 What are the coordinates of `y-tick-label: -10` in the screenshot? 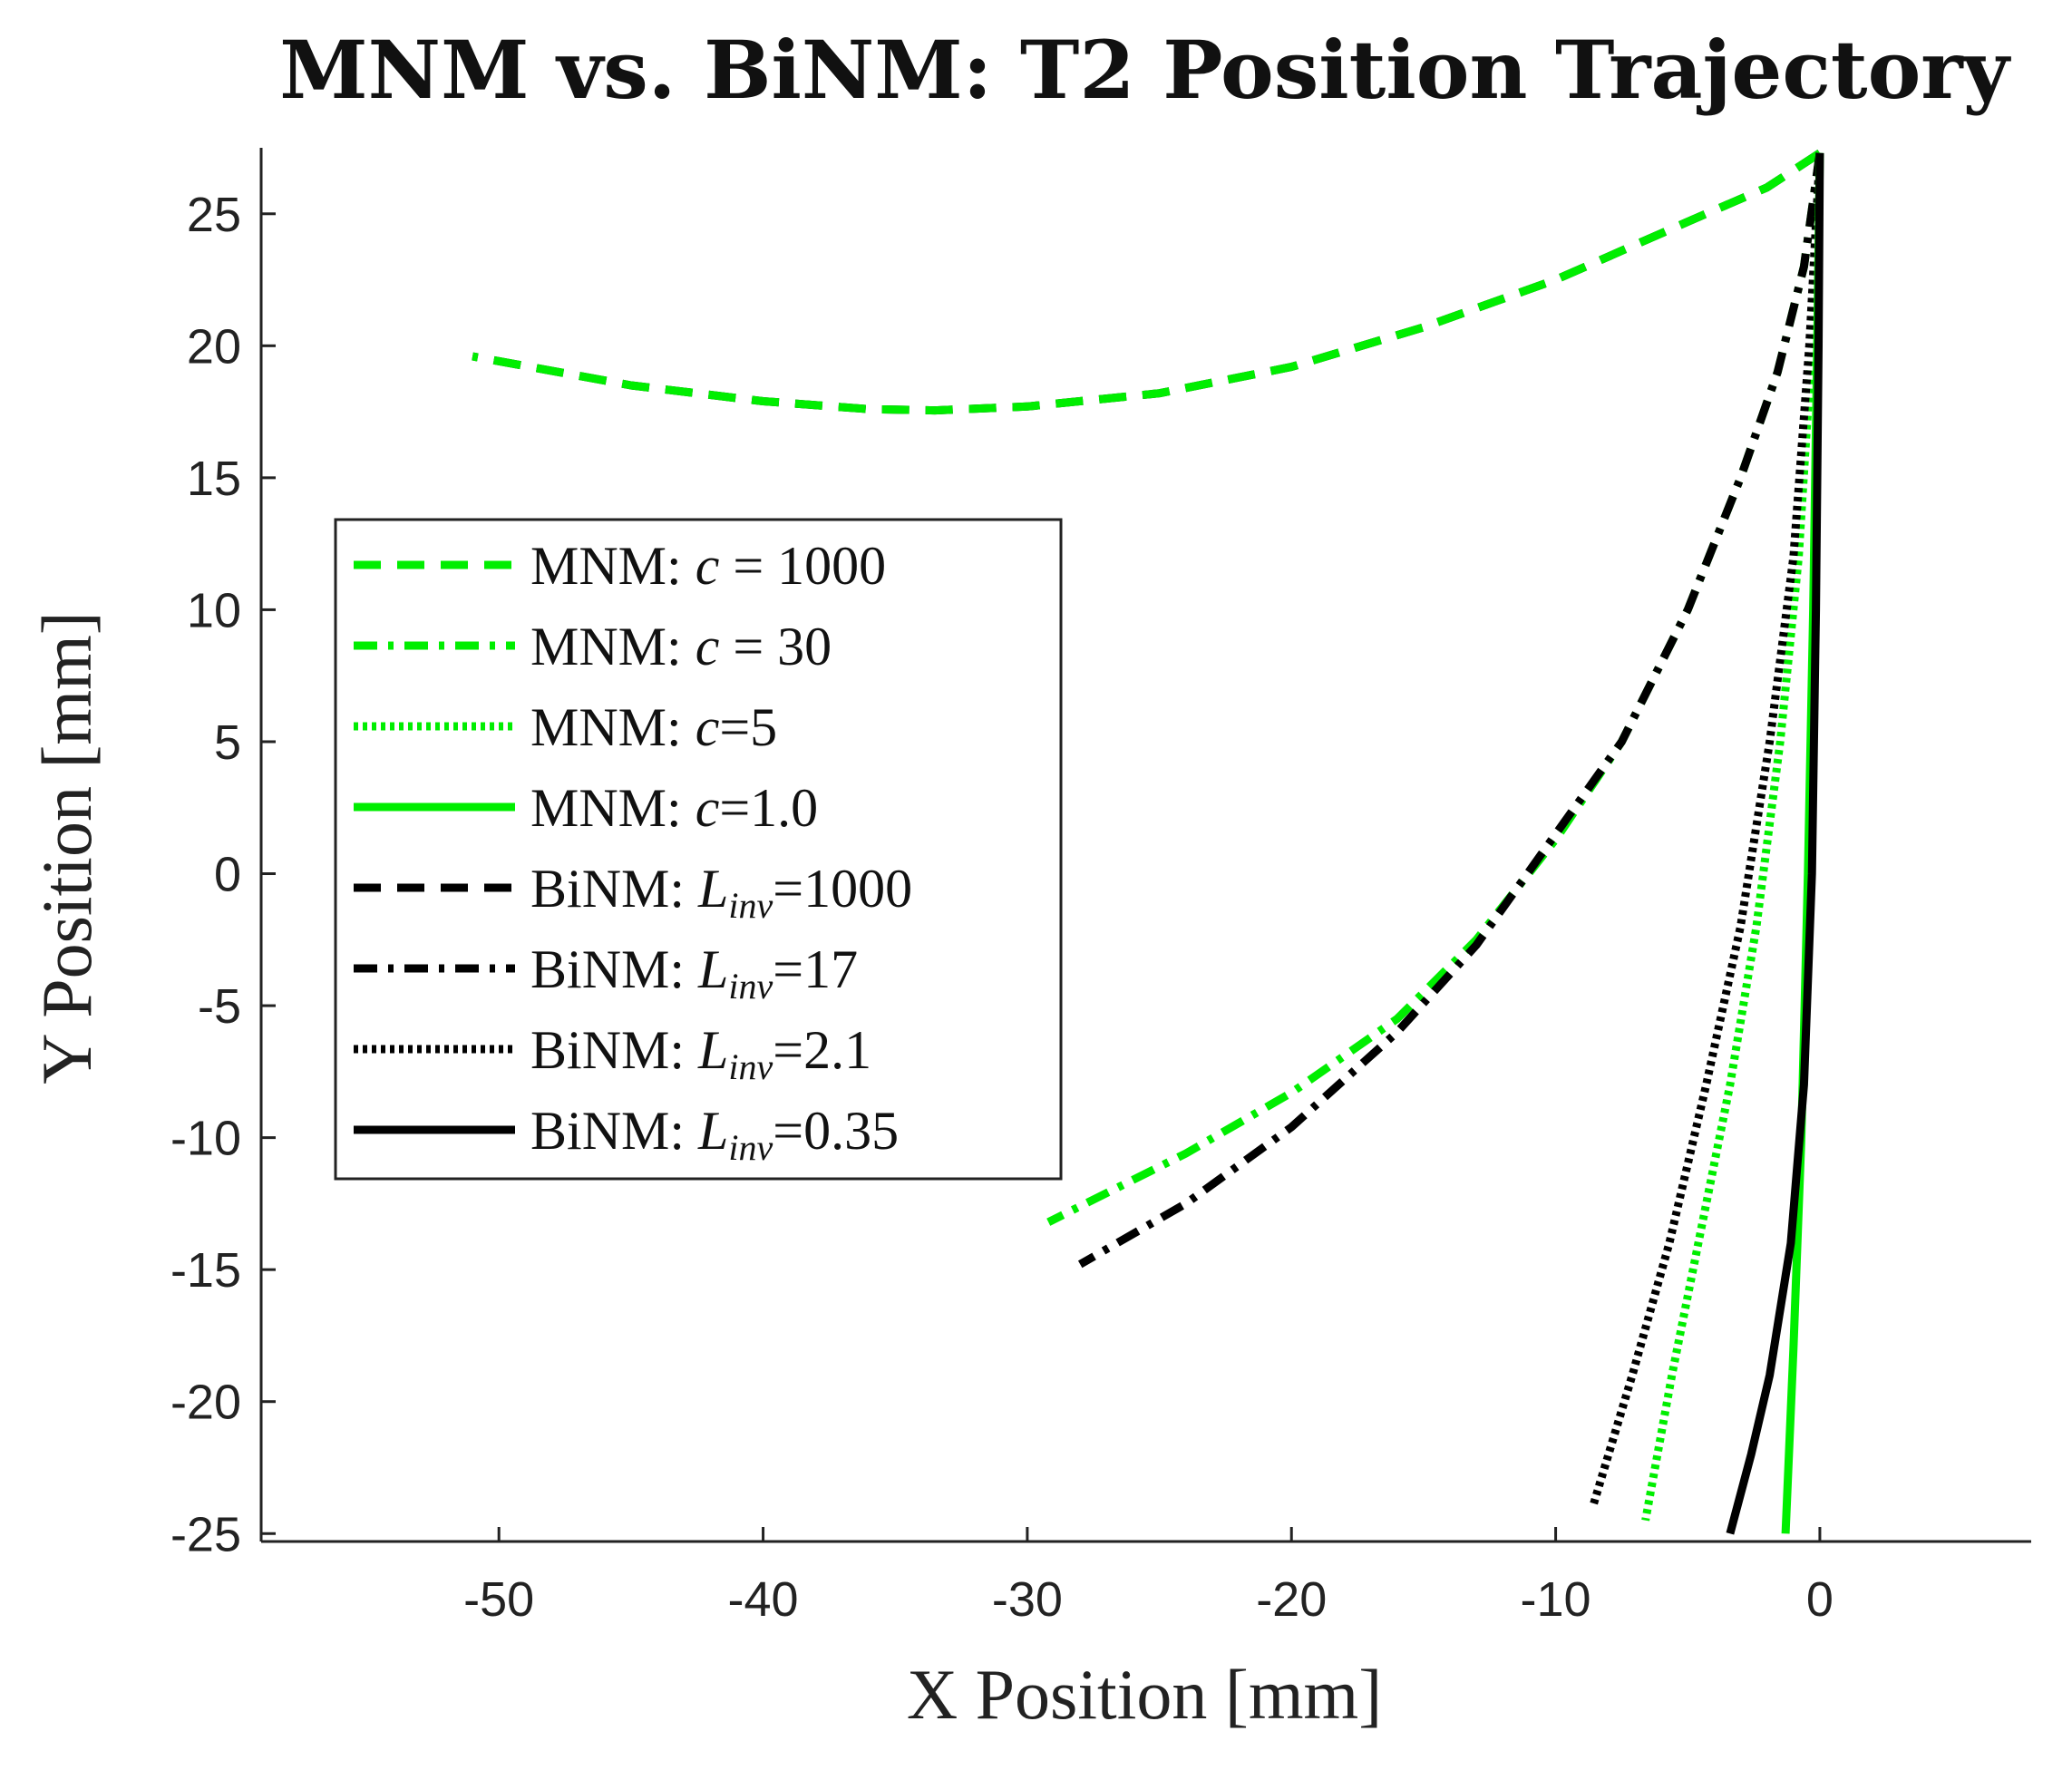 It's located at (205, 1139).